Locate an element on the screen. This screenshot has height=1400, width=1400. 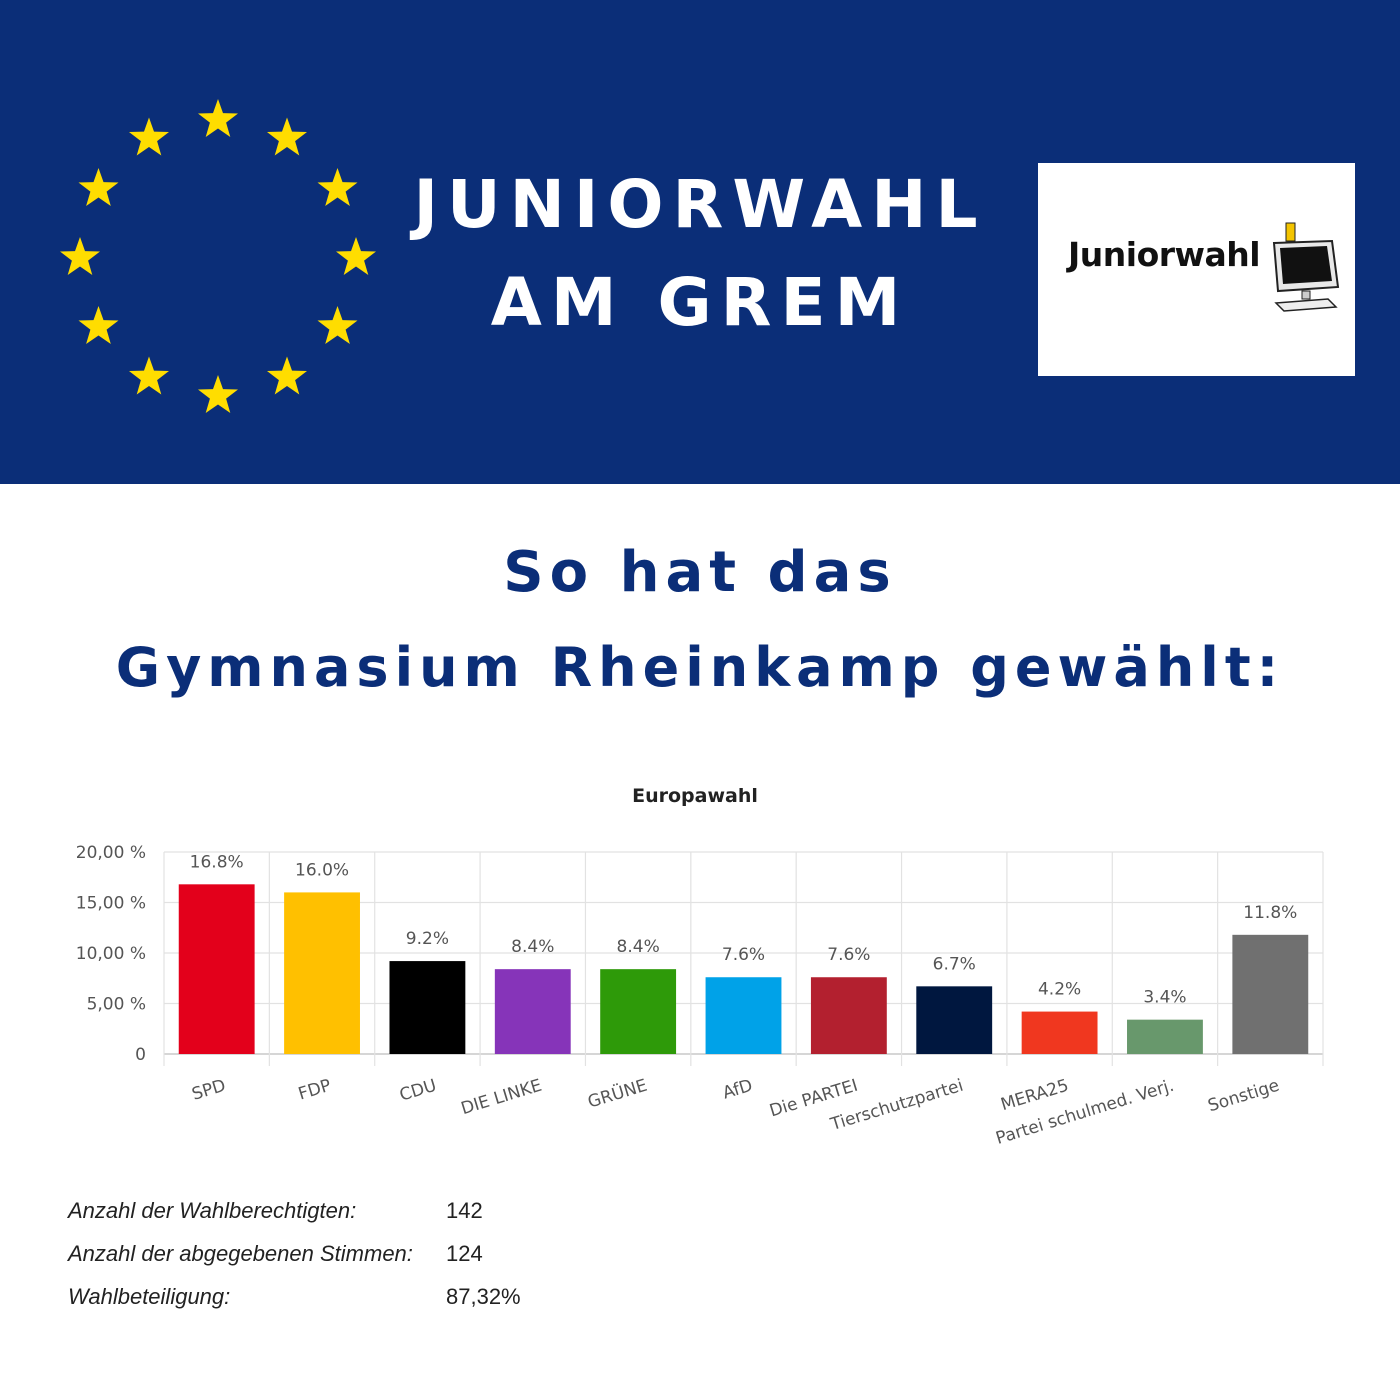
y-tick-label: 10,00 % is located at coordinates (111, 954).